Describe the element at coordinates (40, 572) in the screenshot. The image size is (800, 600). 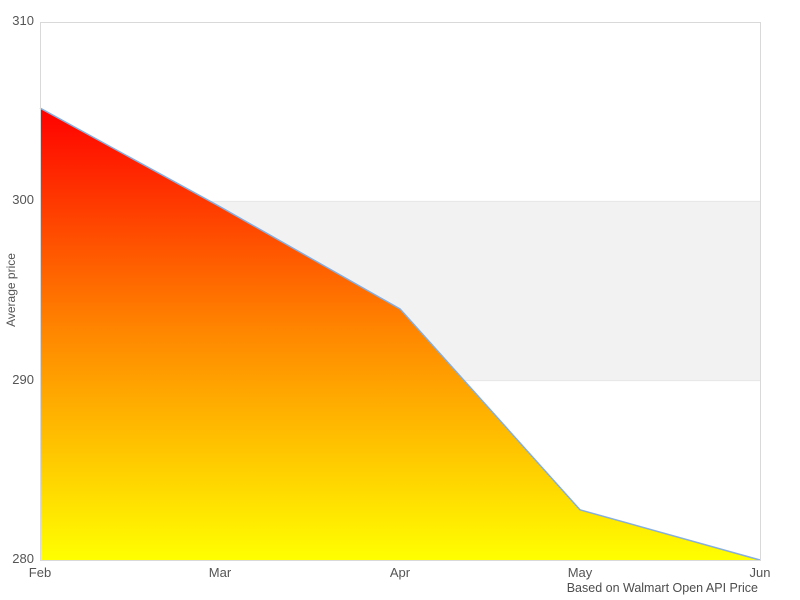
I see `x-axis-tick-label: Feb` at that location.